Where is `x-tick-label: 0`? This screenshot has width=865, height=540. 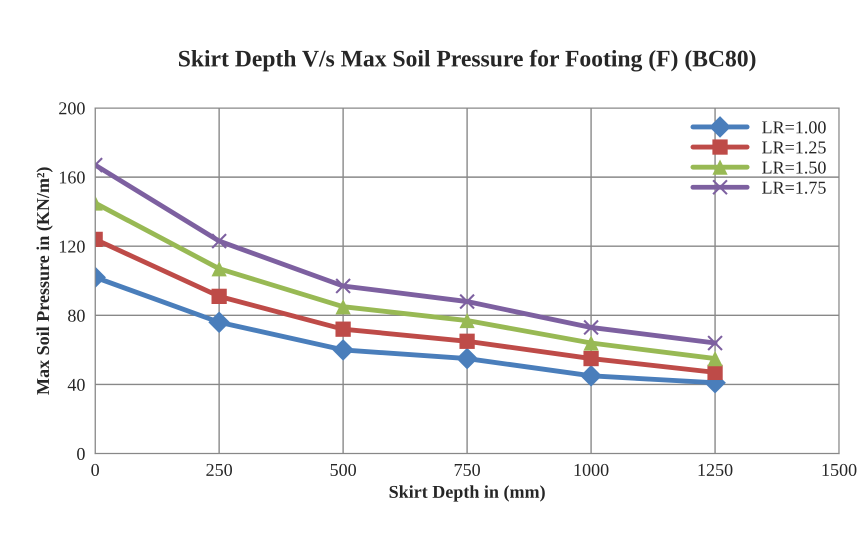 x-tick-label: 0 is located at coordinates (95, 470).